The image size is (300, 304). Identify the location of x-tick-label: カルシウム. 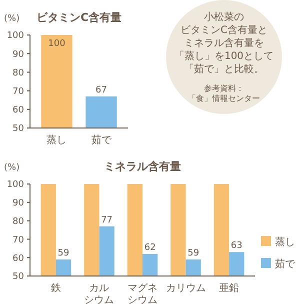
(99, 293).